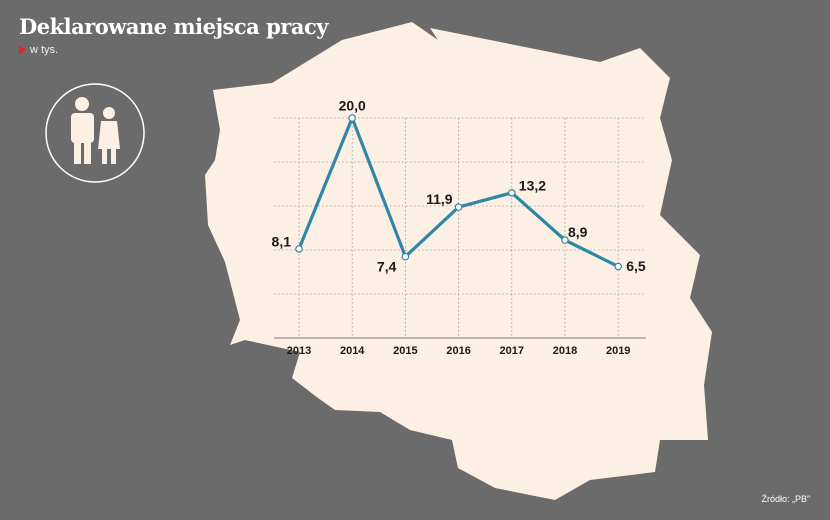 The image size is (830, 520). Describe the element at coordinates (282, 242) in the screenshot. I see `data-label: 8,1` at that location.